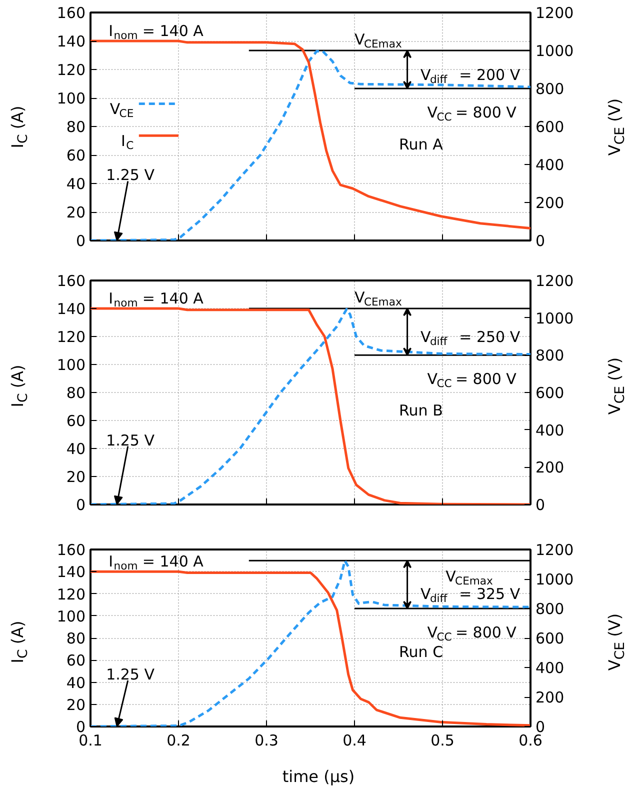 The width and height of the screenshot is (637, 800). Describe the element at coordinates (354, 741) in the screenshot. I see `x-tick-label: 0.4` at that location.